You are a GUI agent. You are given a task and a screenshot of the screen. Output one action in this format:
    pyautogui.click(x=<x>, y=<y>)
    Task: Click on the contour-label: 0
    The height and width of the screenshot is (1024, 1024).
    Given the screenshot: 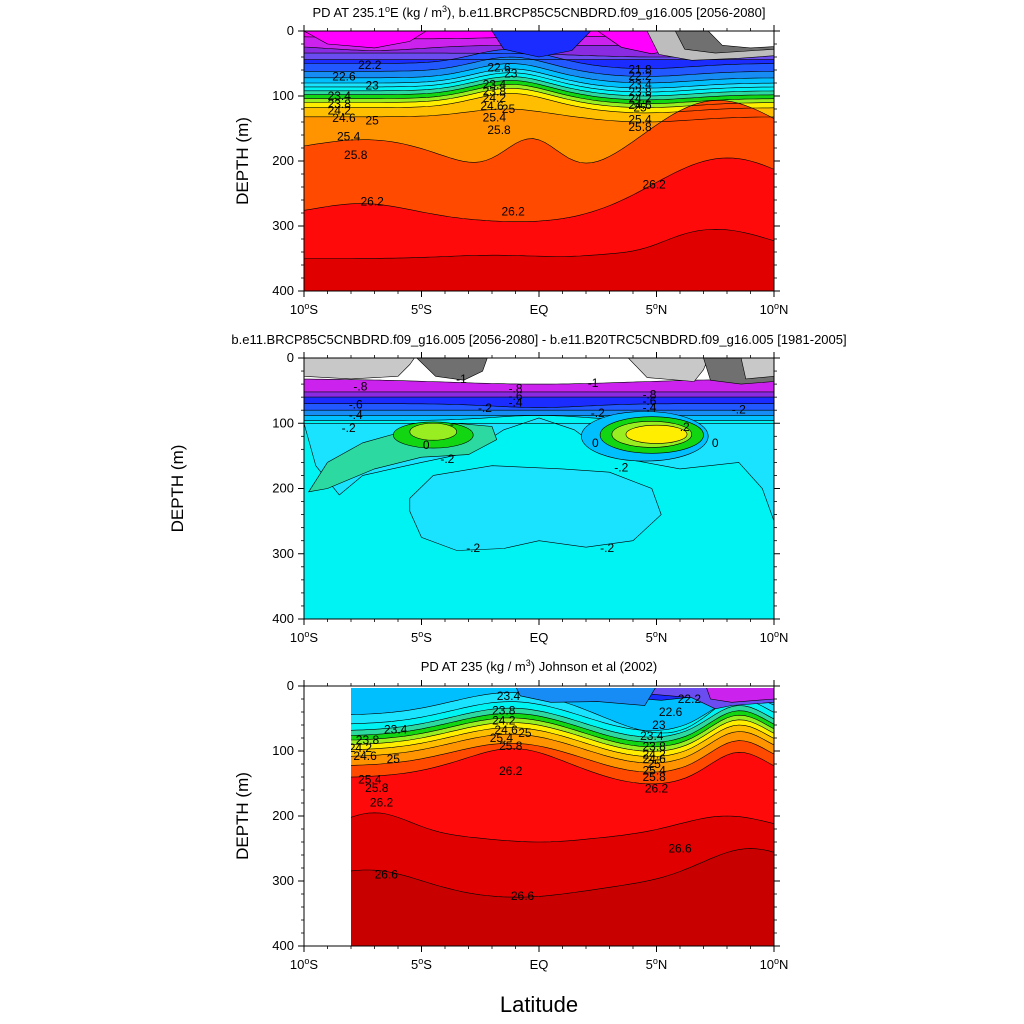 What is the action you would take?
    pyautogui.click(x=595, y=443)
    